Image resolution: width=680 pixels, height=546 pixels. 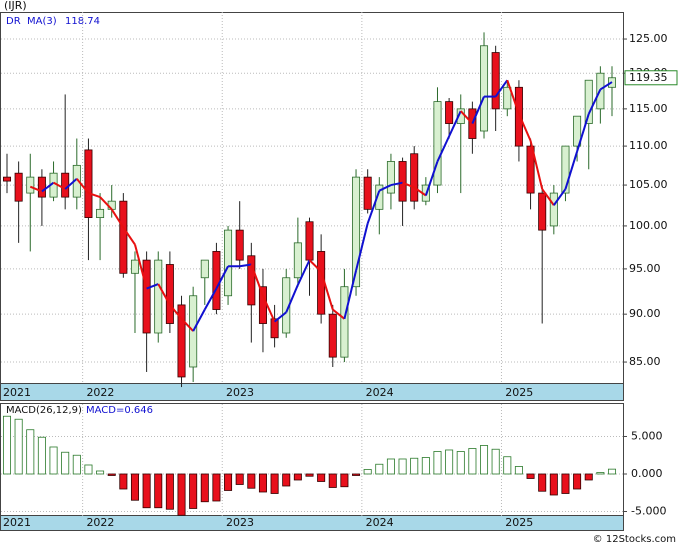 What do you see at coordinates (645, 268) in the screenshot?
I see `y-tick-label: 95.00` at bounding box center [645, 268].